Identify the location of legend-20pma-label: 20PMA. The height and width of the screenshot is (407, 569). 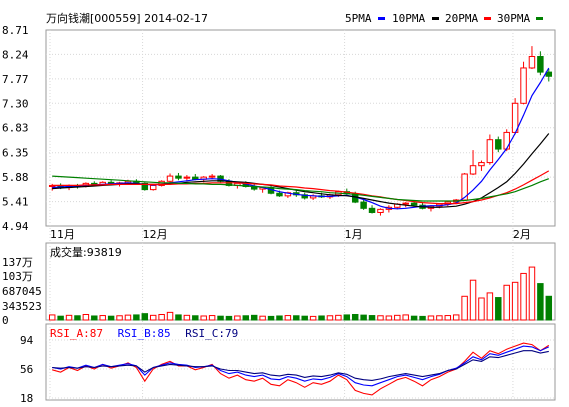
(461, 18).